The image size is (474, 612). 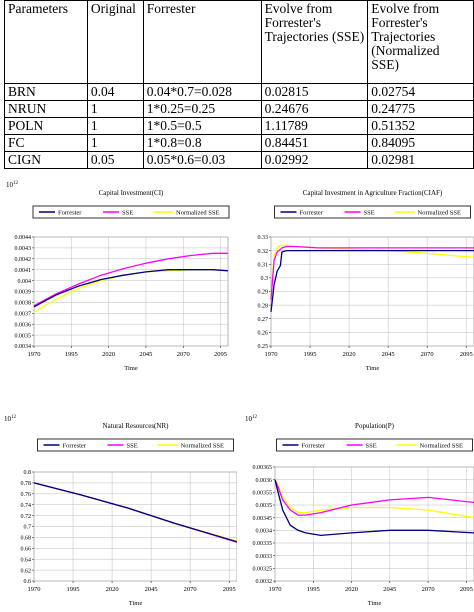 What do you see at coordinates (314, 160) in the screenshot?
I see `table-cell: 0.02992` at bounding box center [314, 160].